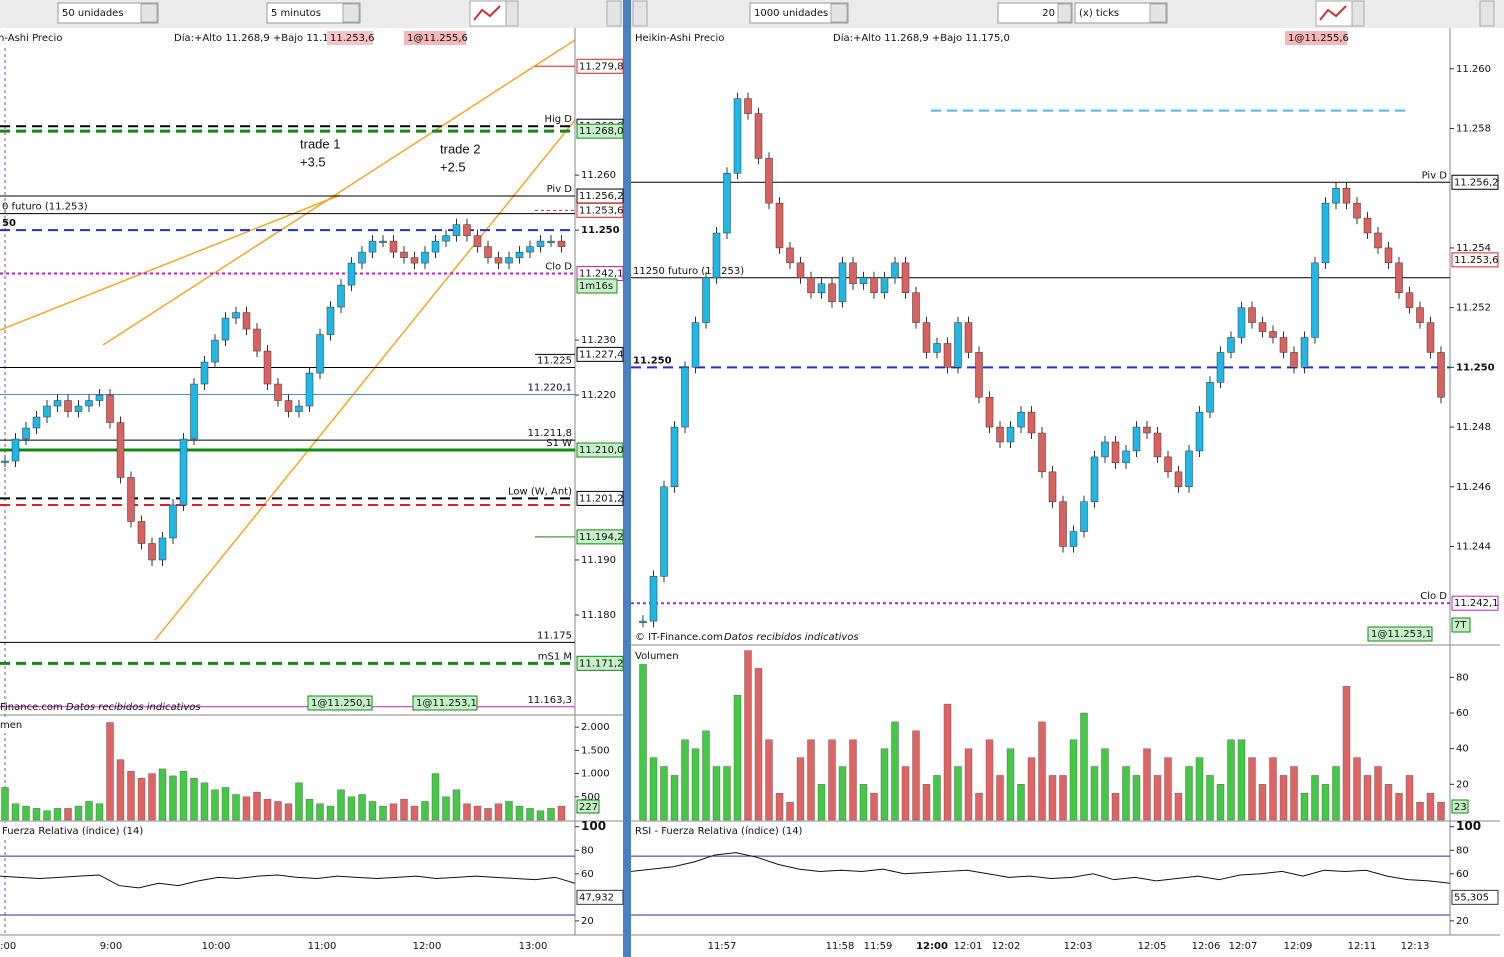 The height and width of the screenshot is (957, 1504). What do you see at coordinates (921, 38) in the screenshot?
I see `pane-info: Día:+Alto 11.268,9 +Bajo 11.175,0` at bounding box center [921, 38].